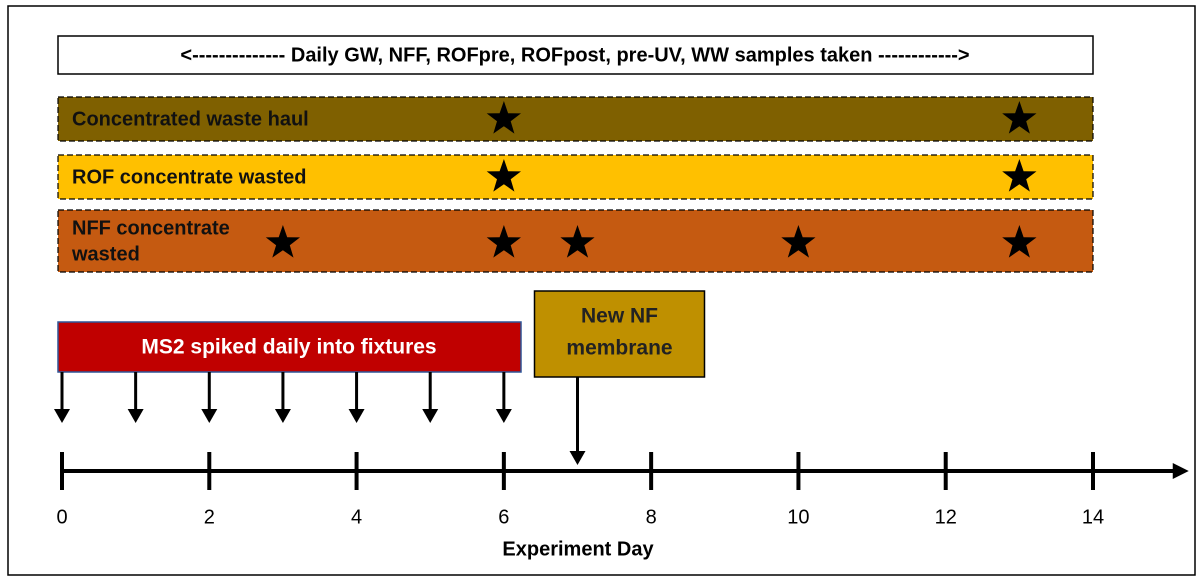 The width and height of the screenshot is (1203, 587). I want to click on tick-label: 6, so click(503, 517).